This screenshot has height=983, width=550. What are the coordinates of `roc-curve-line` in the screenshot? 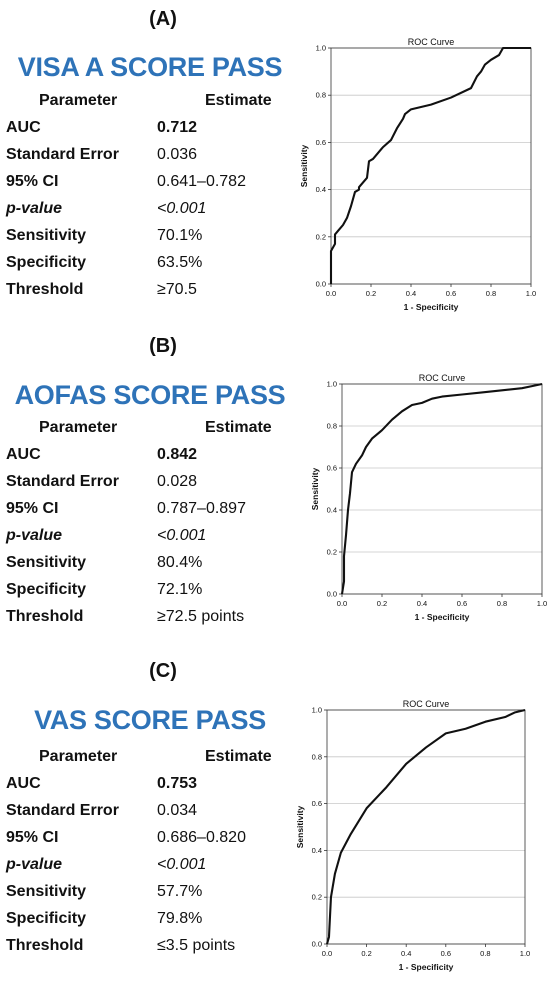 It's located at (441, 488).